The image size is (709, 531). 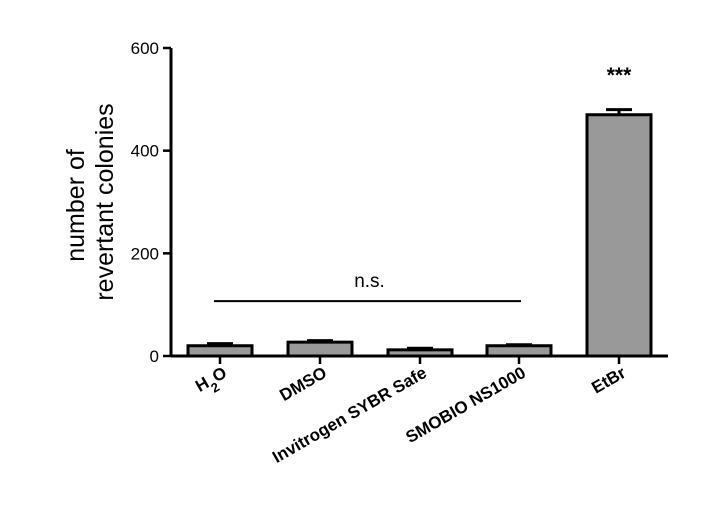 What do you see at coordinates (76, 205) in the screenshot?
I see `y-axis-label-line-1: number of` at bounding box center [76, 205].